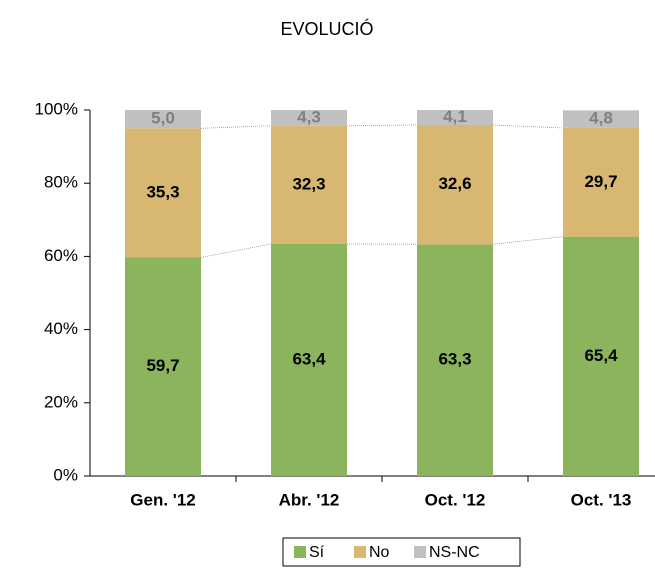 This screenshot has height=570, width=655. I want to click on legend-box, so click(401, 552).